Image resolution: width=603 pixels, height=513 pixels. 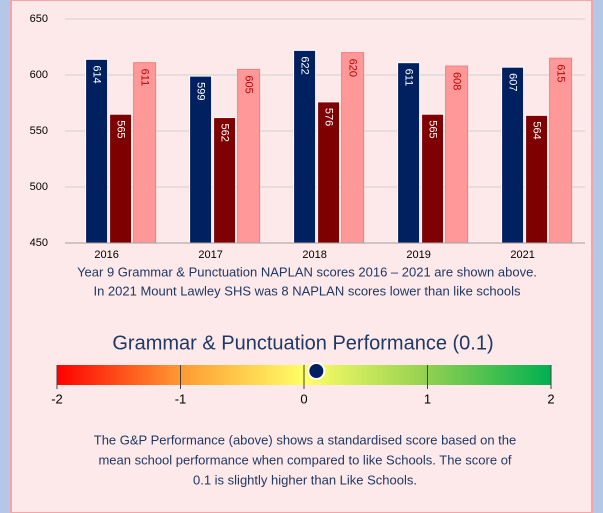 I want to click on y-tick-label: 450, so click(x=39, y=243).